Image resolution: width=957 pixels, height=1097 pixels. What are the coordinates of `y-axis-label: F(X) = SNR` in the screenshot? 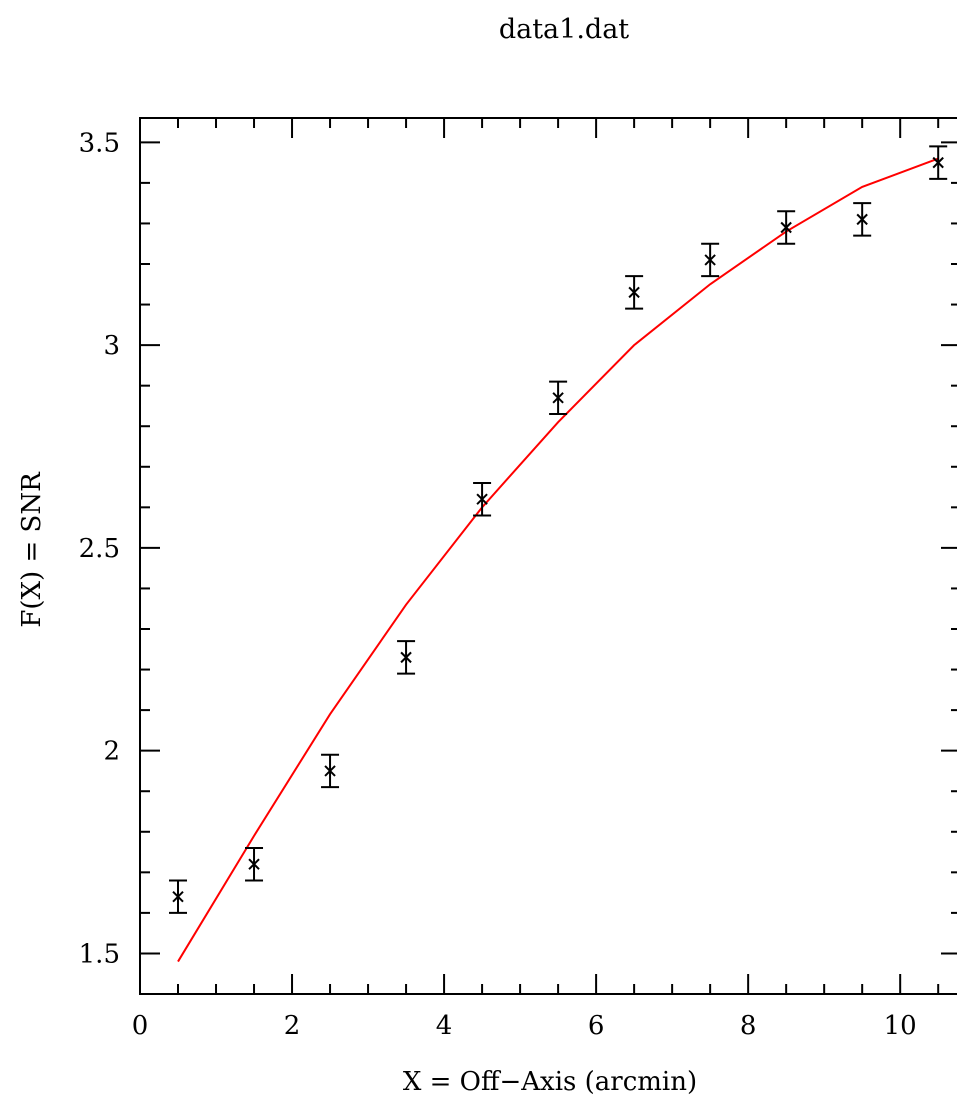 It's located at (32, 549).